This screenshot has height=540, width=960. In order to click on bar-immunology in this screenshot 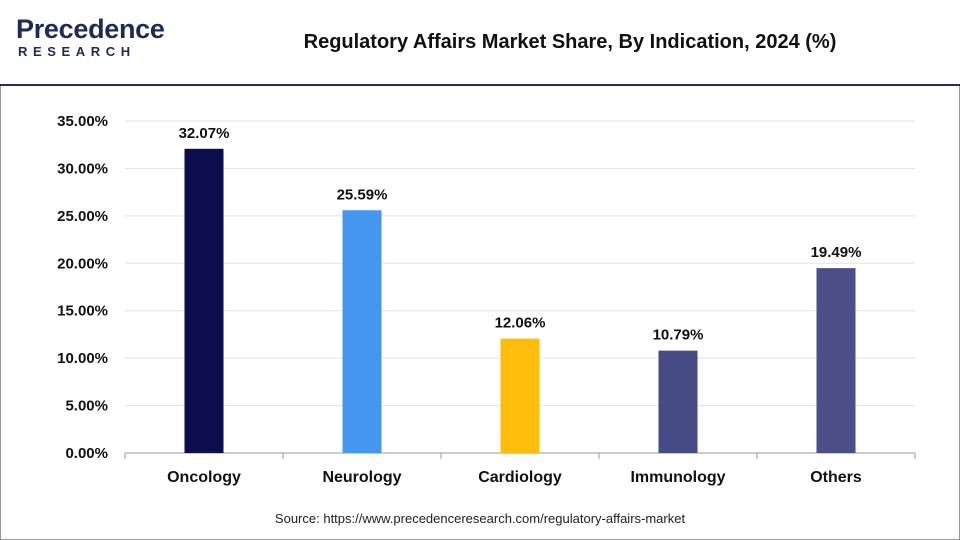, I will do `click(678, 401)`.